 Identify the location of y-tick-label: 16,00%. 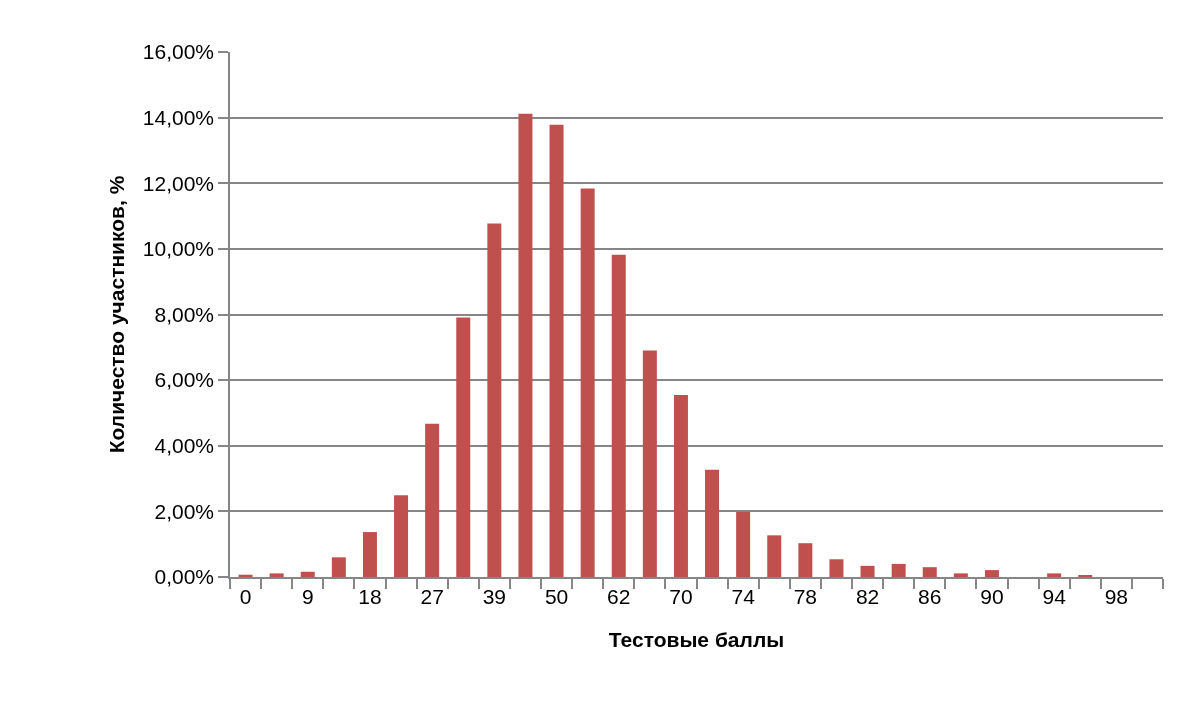
(178, 52).